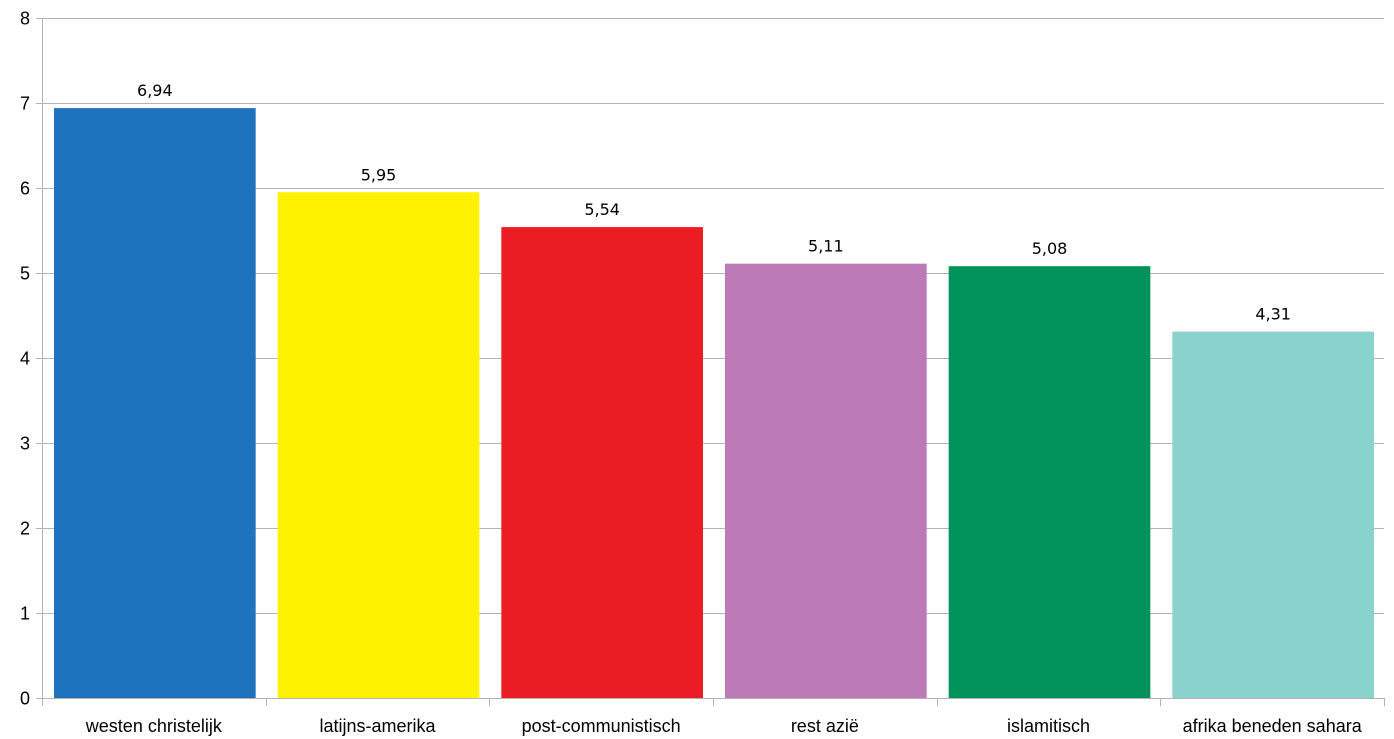  What do you see at coordinates (379, 174) in the screenshot?
I see `data-label: 5,95` at bounding box center [379, 174].